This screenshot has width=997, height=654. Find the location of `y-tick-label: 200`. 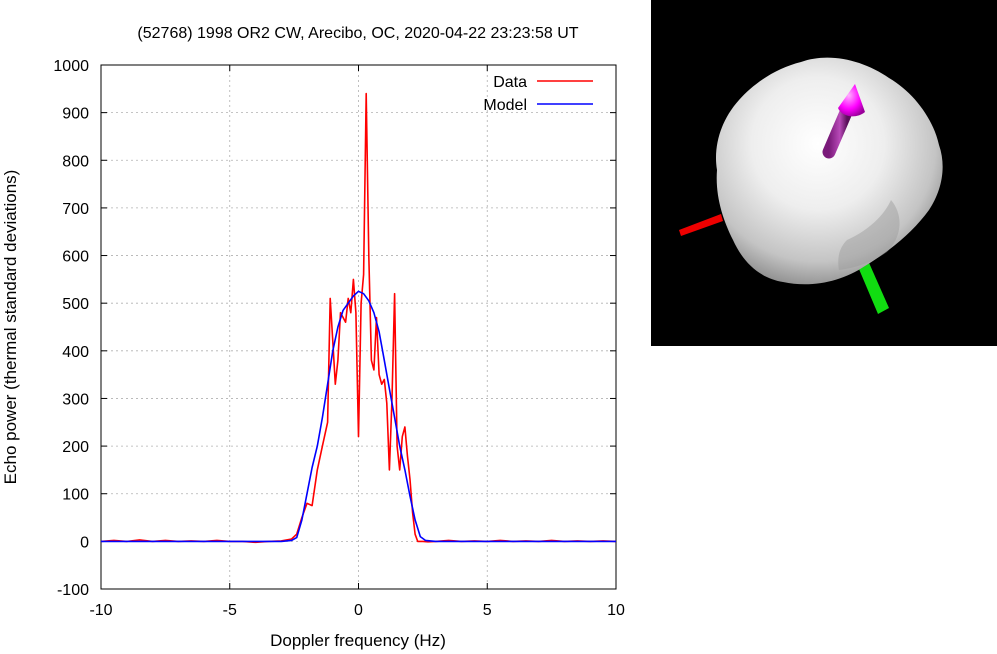

y-tick-label: 200 is located at coordinates (75, 447).